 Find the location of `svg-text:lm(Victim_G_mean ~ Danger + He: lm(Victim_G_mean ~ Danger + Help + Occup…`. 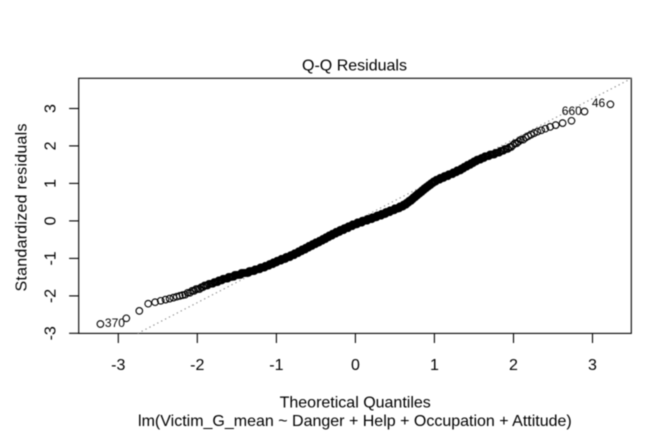

svg-text:lm(Victim_G_mean ~ Danger + He: lm(Victim_G_mean ~ Danger + Help + Occup… is located at coordinates (355, 421).